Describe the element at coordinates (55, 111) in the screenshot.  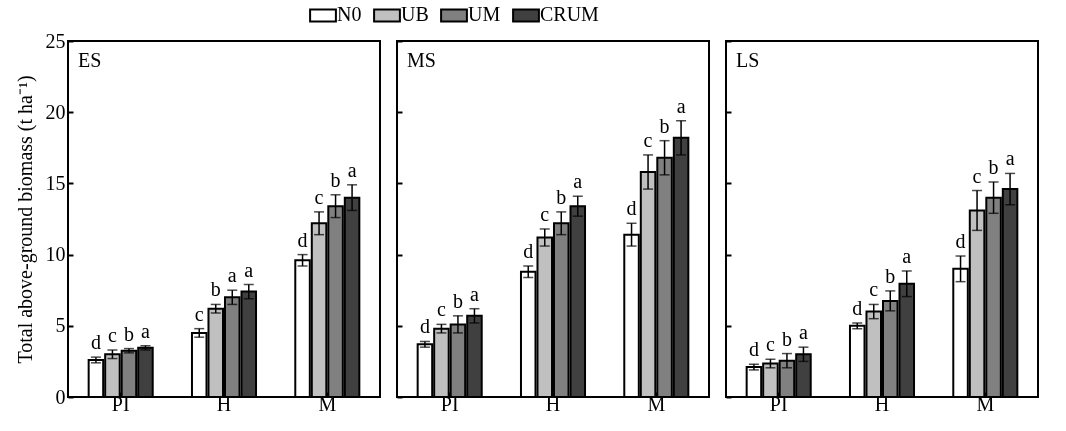
I see `y-tick-label: 20` at that location.